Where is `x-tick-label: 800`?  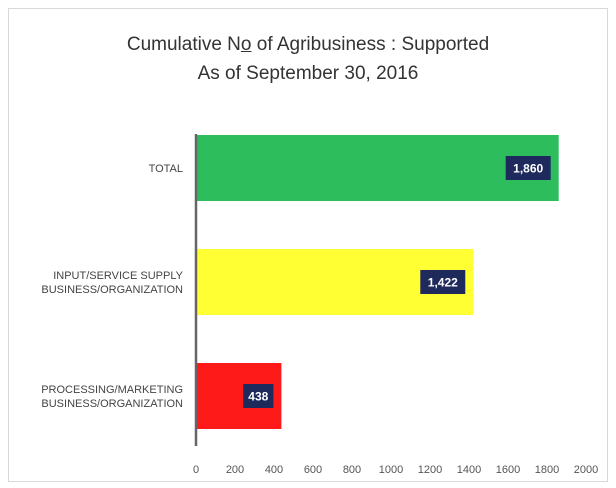
x-tick-label: 800 is located at coordinates (352, 470).